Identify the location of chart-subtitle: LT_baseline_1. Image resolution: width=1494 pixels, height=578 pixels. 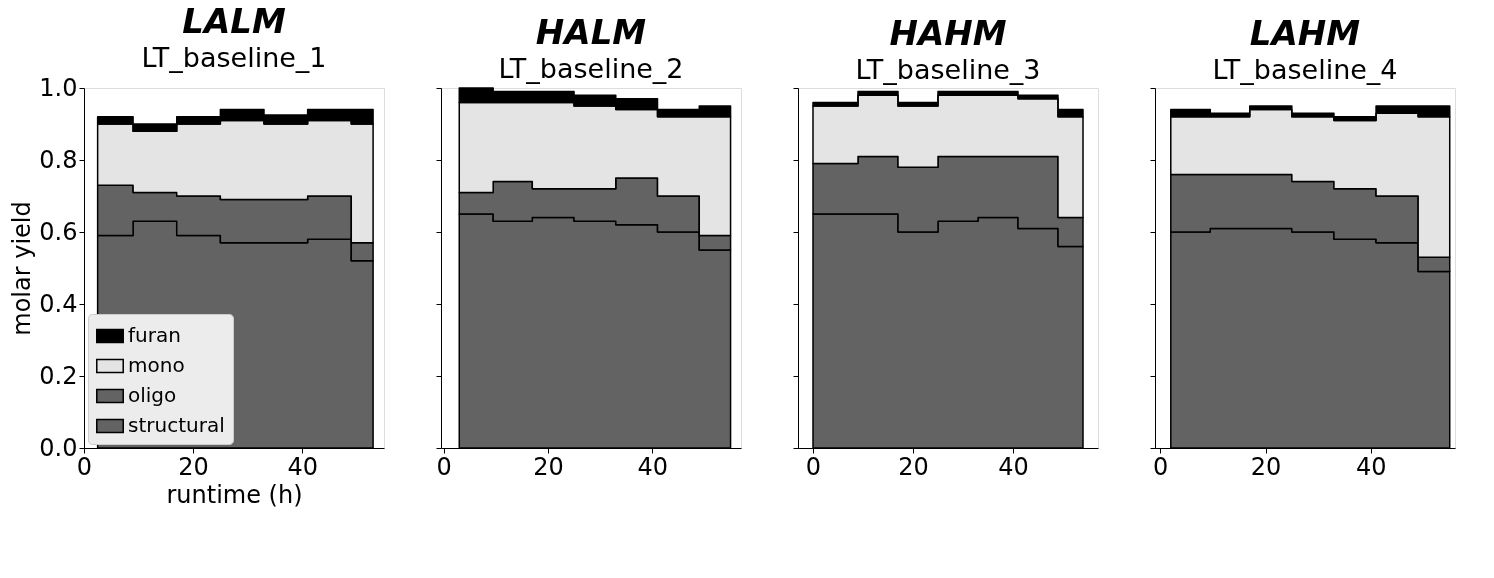
(234, 57).